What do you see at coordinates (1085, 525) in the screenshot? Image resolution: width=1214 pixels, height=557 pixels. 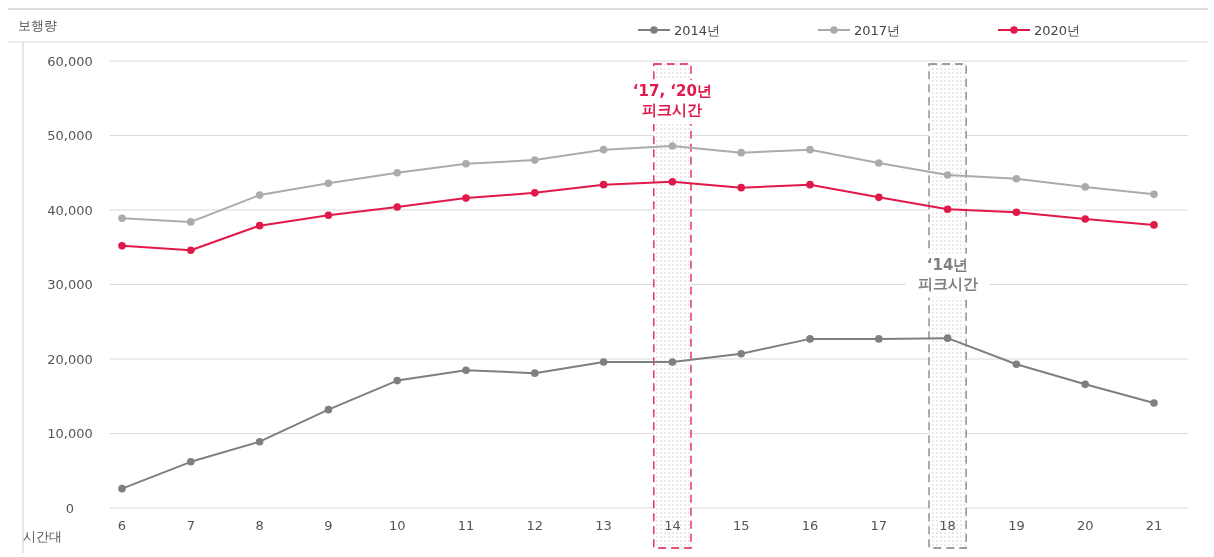 I see `x-tick-label: 20` at bounding box center [1085, 525].